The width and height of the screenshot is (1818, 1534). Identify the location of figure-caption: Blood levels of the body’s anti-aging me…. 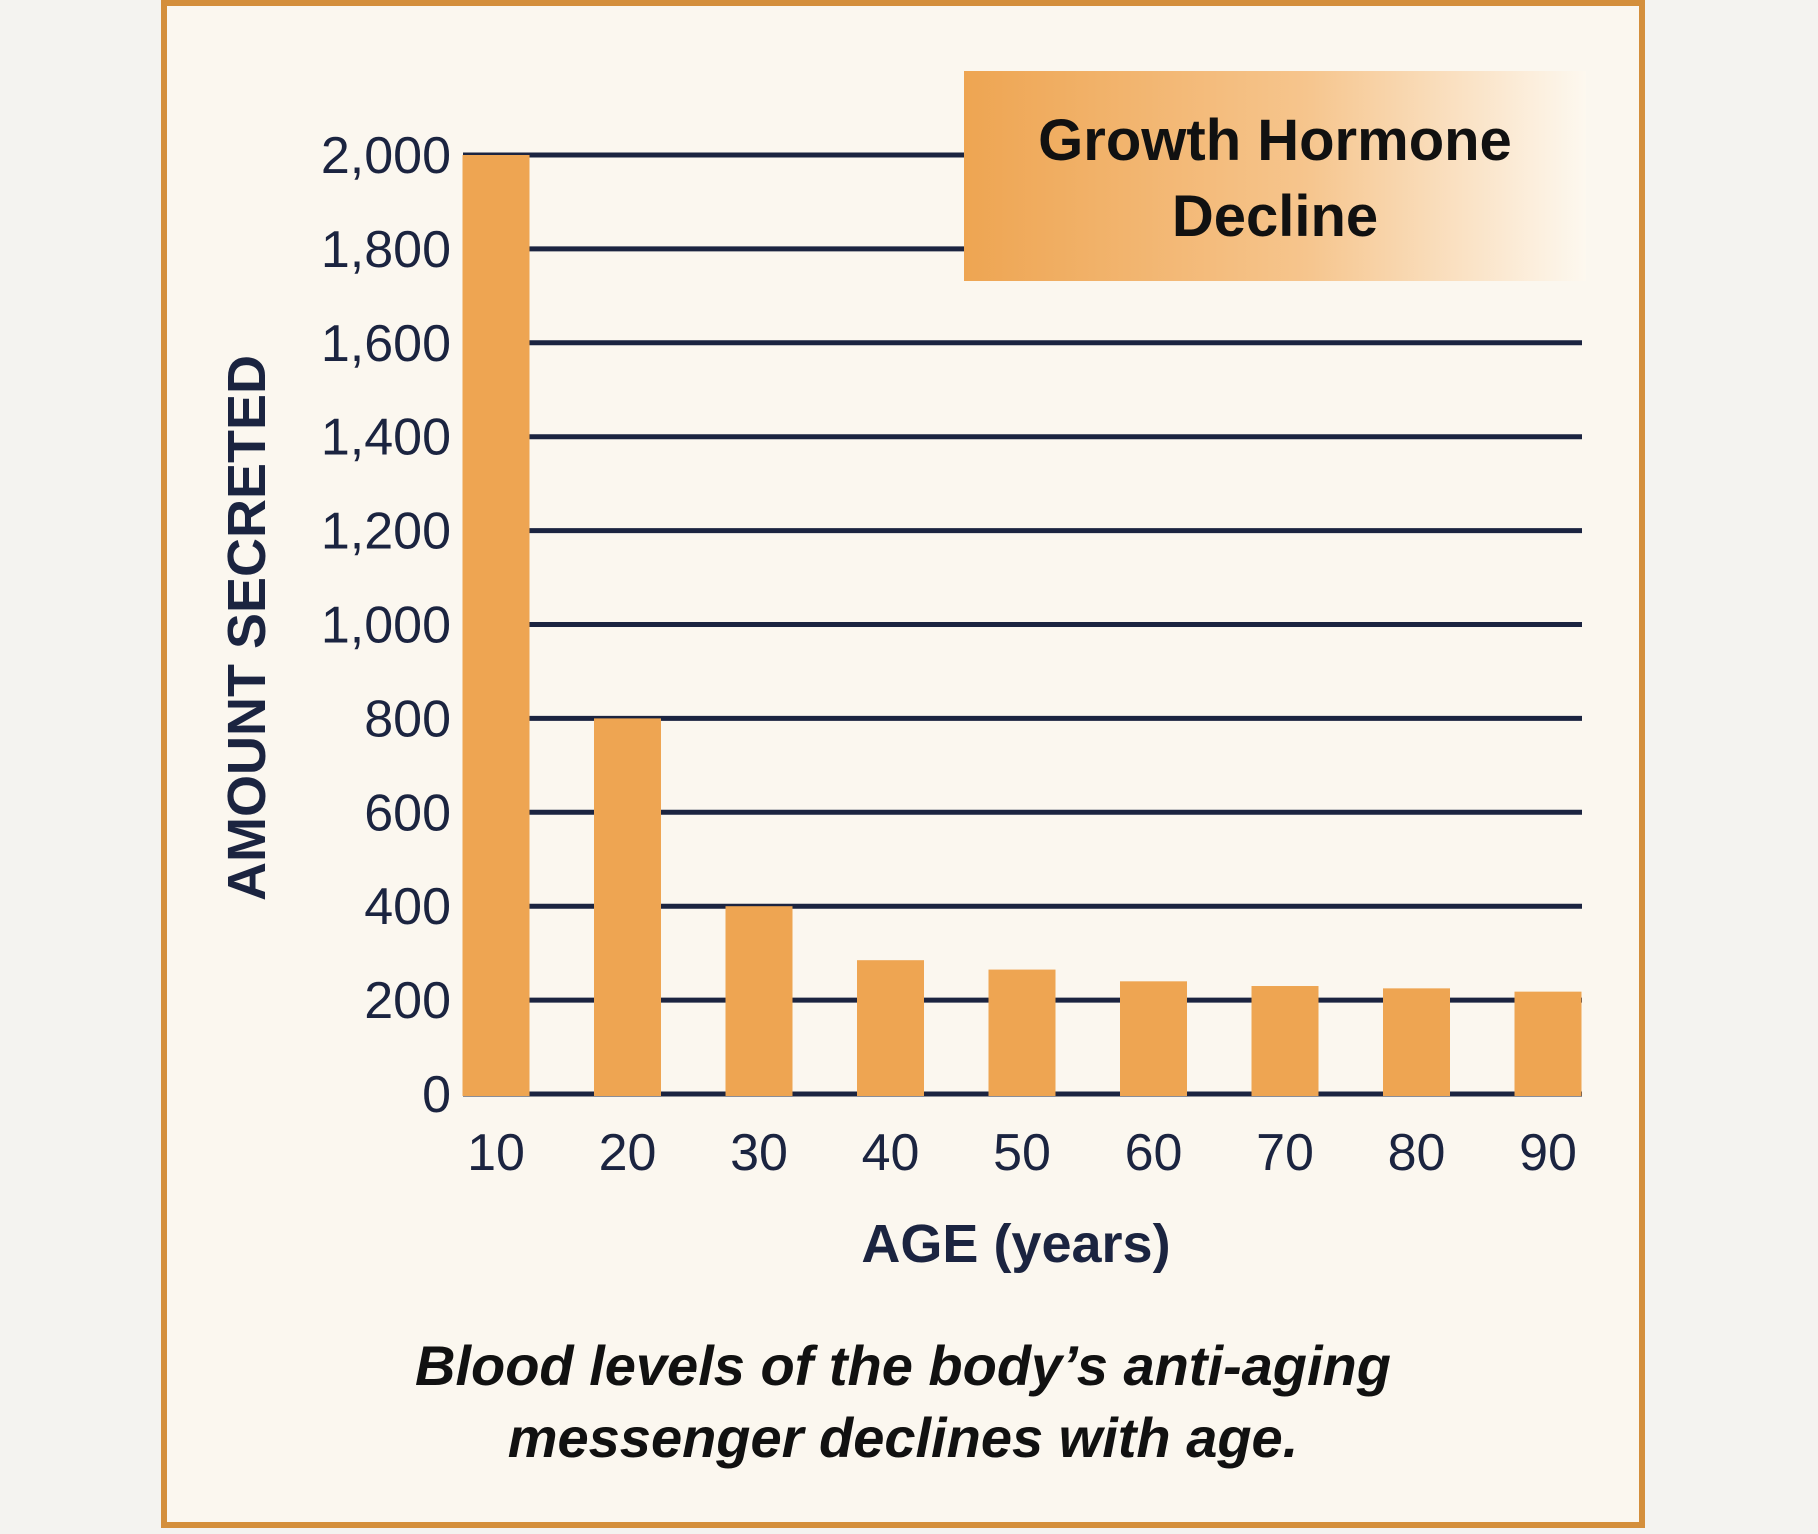
(903, 1402).